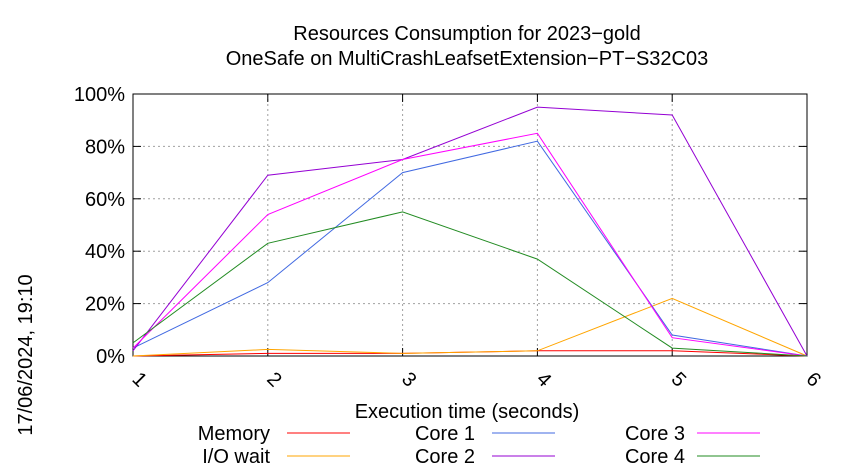  Describe the element at coordinates (655, 457) in the screenshot. I see `legend-label: Core 4` at that location.